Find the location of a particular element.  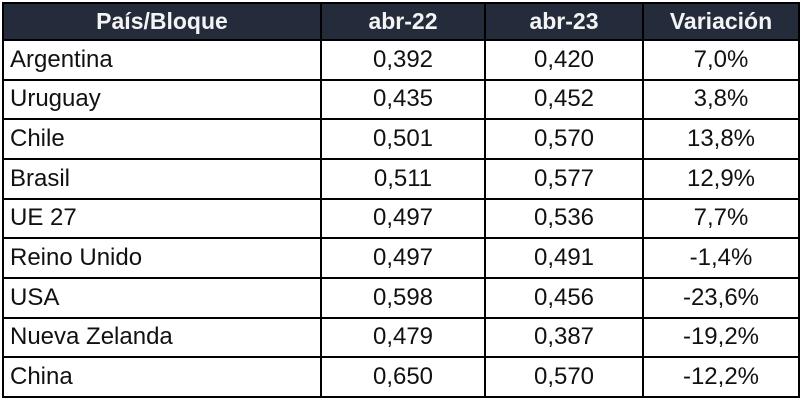

cell-abr22: 0,650 is located at coordinates (403, 377).